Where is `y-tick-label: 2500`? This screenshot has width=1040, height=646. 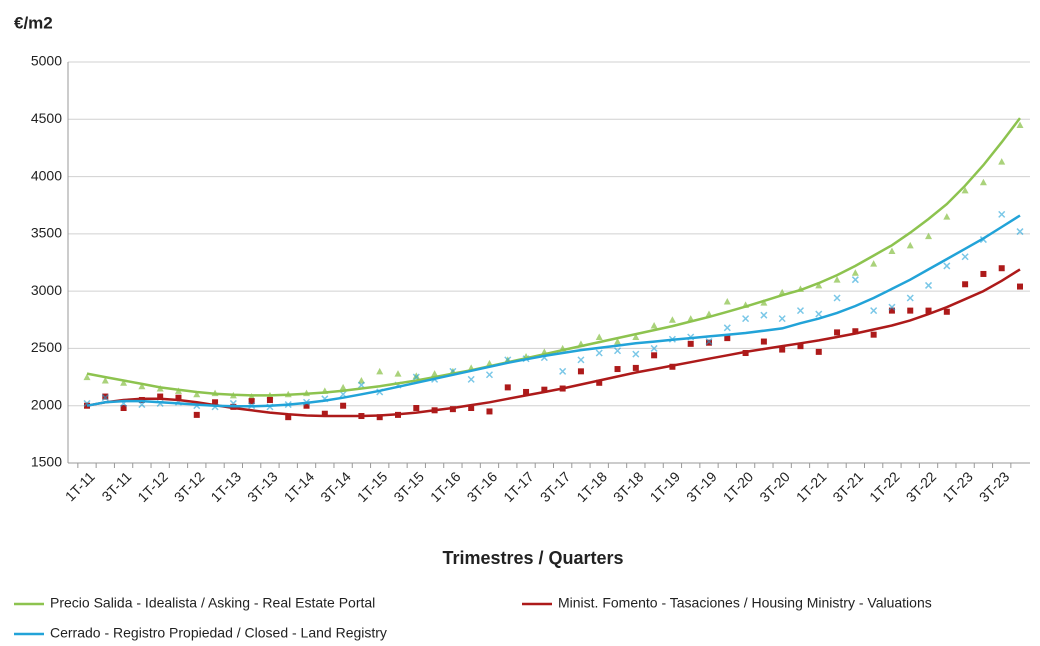
y-tick-label: 2500 is located at coordinates (46, 347).